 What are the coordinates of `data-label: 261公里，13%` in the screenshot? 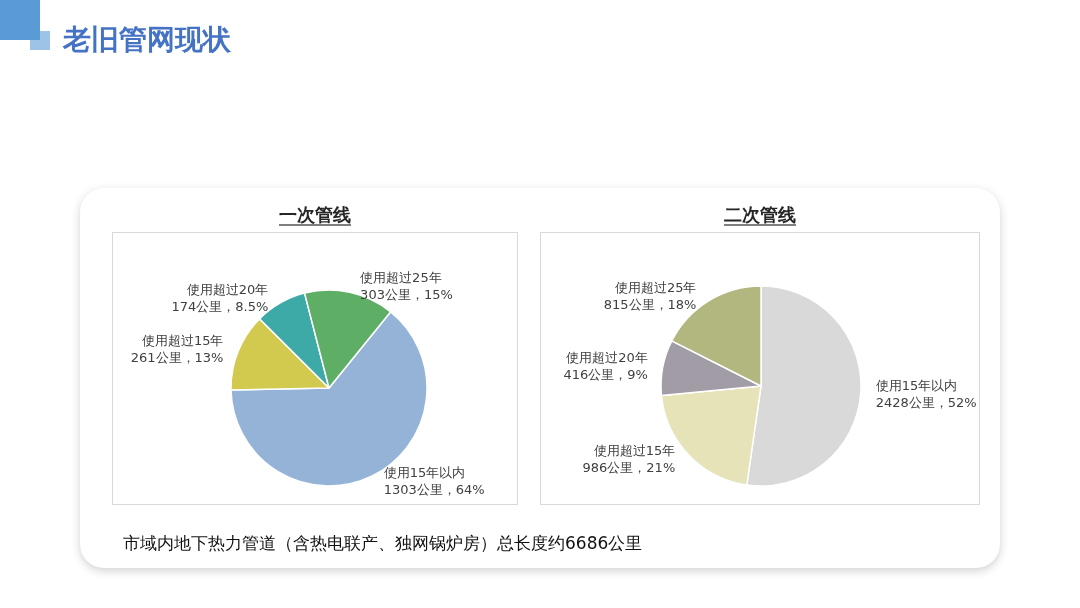 It's located at (177, 358).